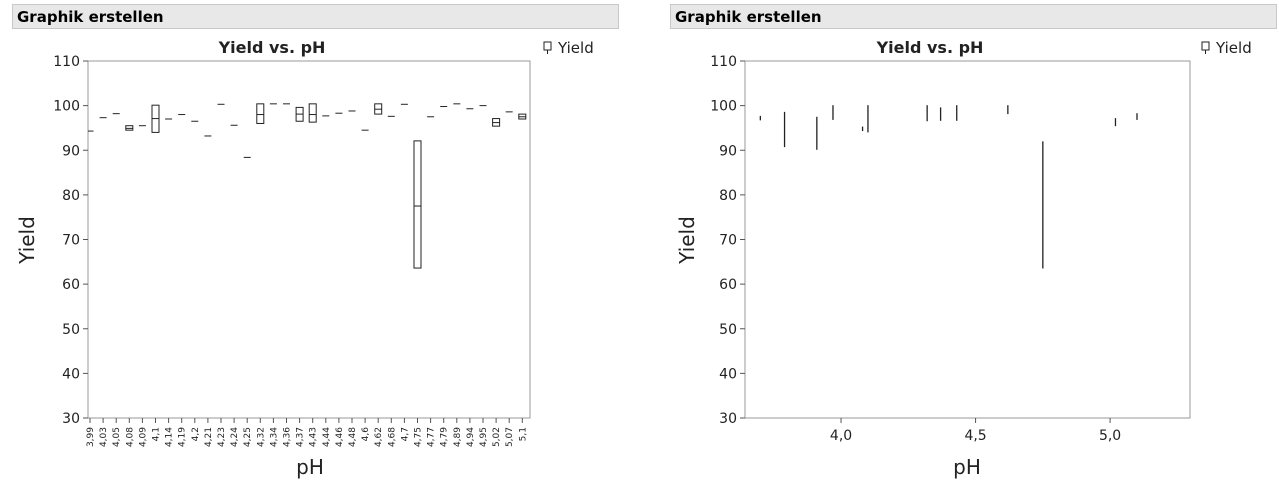  Describe the element at coordinates (222, 437) in the screenshot. I see `x-tick-label-left: 4,23` at that location.